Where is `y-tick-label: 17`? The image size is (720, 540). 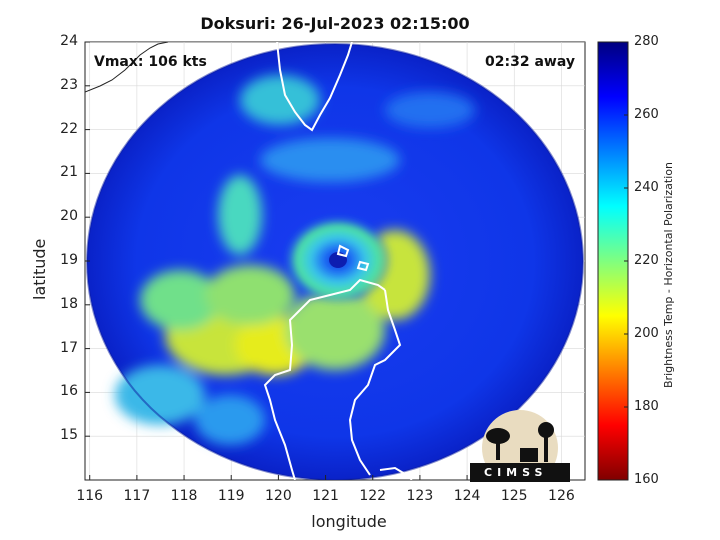 y-tick-label: 17 is located at coordinates (69, 347).